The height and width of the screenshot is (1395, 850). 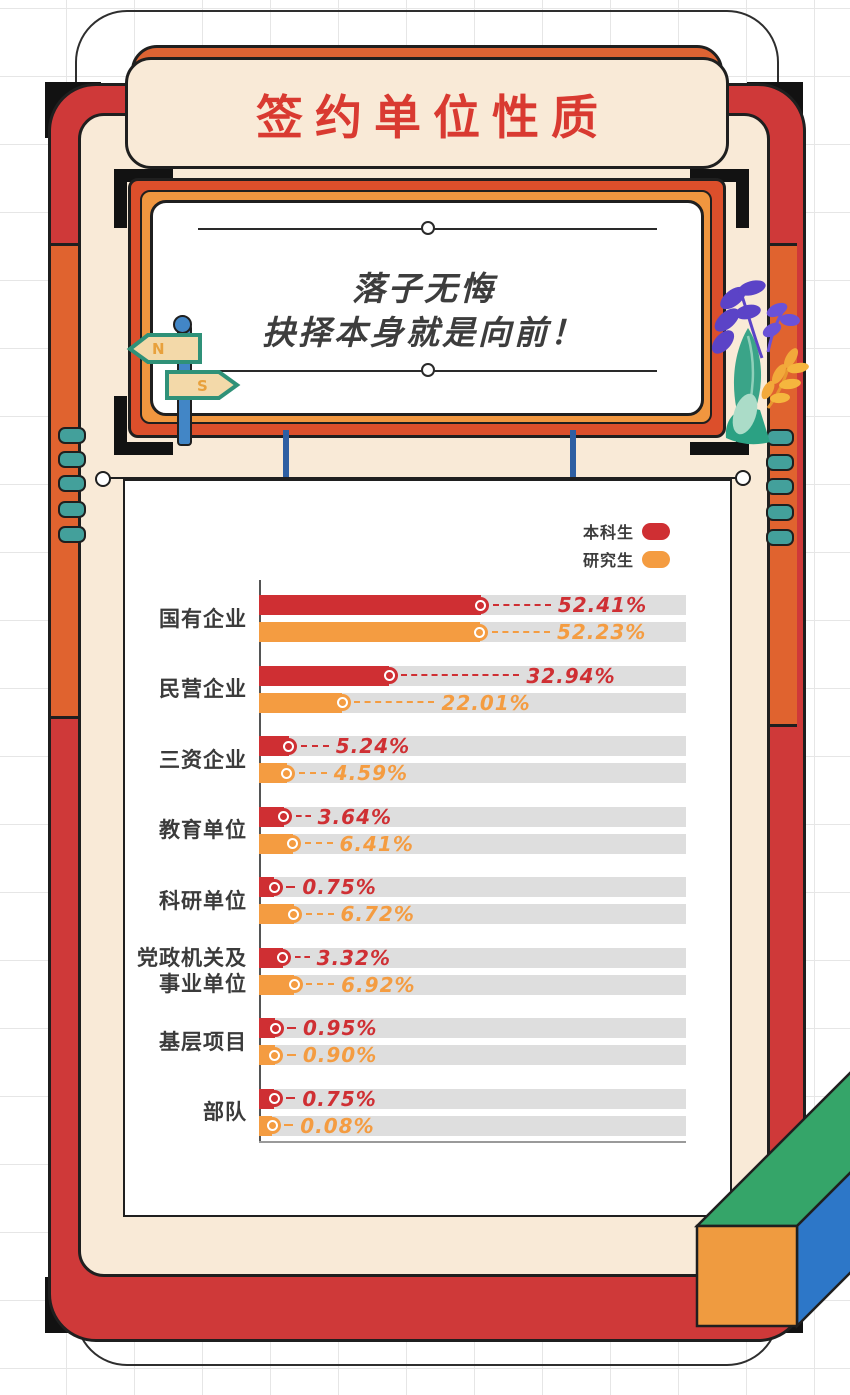 I want to click on category-label: 民营企业, so click(x=203, y=689).